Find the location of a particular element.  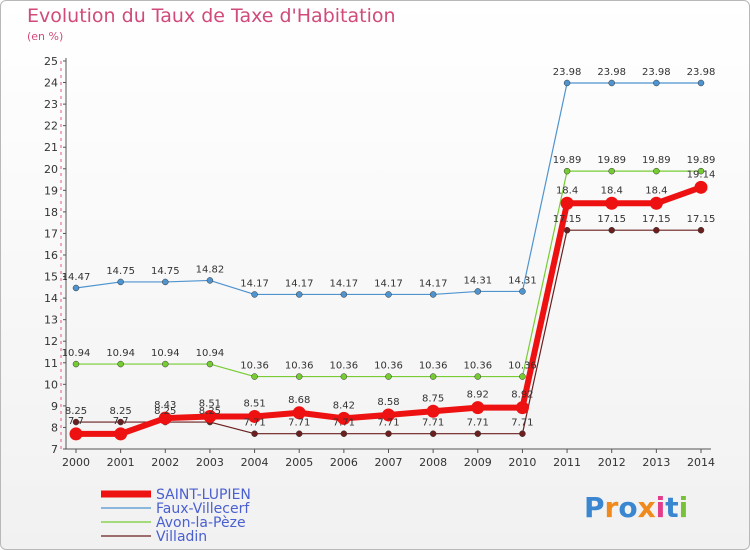

legend-label: Avon-la-Pèze is located at coordinates (201, 523).